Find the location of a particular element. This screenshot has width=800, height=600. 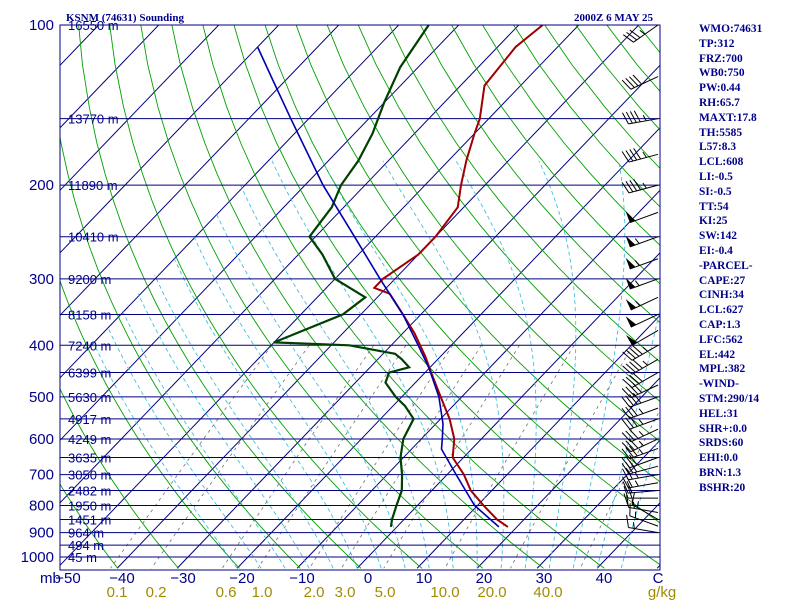

temperature-tick-label: −10 is located at coordinates (301, 578).